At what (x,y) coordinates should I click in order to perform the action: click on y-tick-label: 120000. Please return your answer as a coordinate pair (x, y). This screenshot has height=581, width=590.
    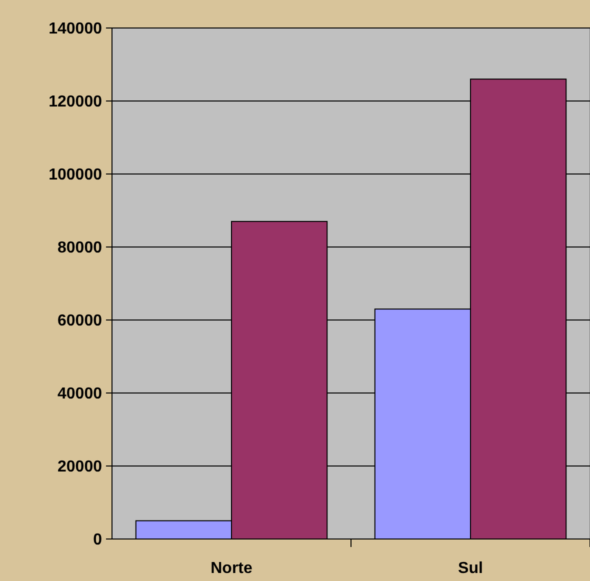
    Looking at the image, I should click on (75, 102).